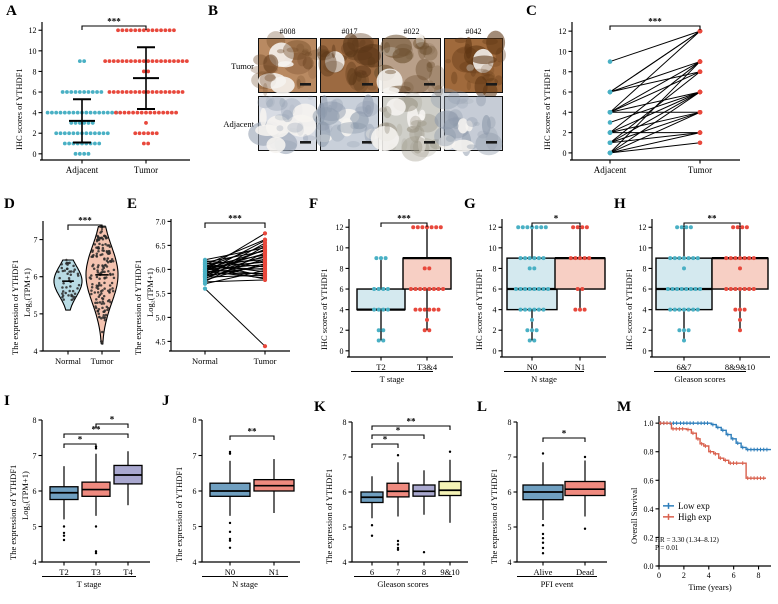 The height and width of the screenshot is (604, 778). What do you see at coordinates (166, 401) in the screenshot?
I see `panel-j-label: J` at bounding box center [166, 401].